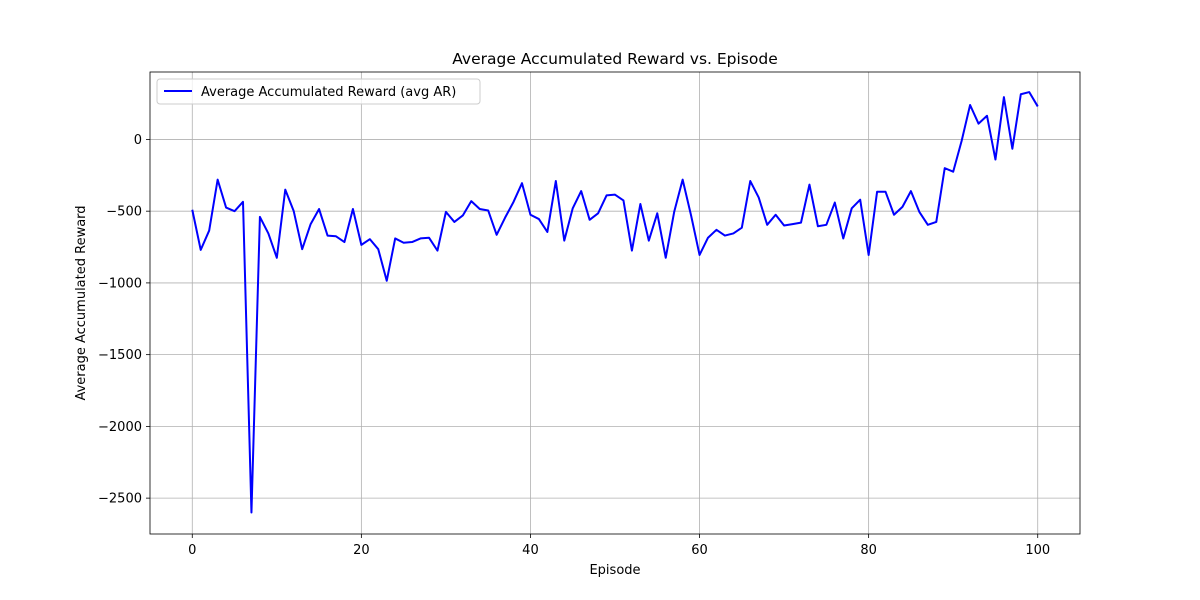 The height and width of the screenshot is (600, 1200). Describe the element at coordinates (530, 550) in the screenshot. I see `x-tick-label: 40` at that location.